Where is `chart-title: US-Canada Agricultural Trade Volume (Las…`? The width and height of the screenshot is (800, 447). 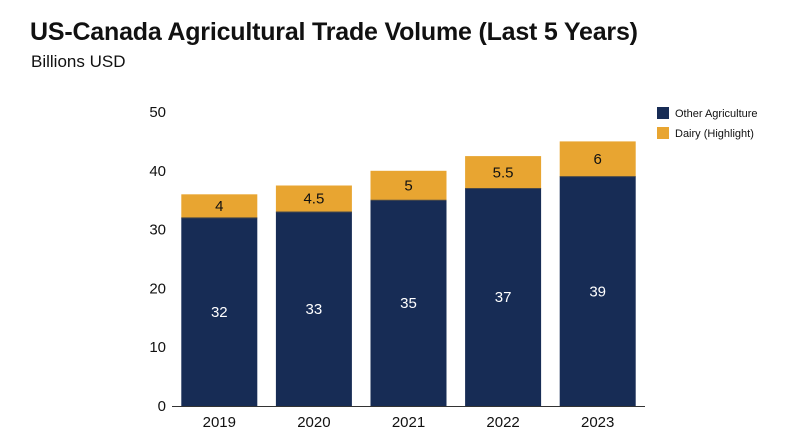 chart-title: US-Canada Agricultural Trade Volume (Las… is located at coordinates (334, 32).